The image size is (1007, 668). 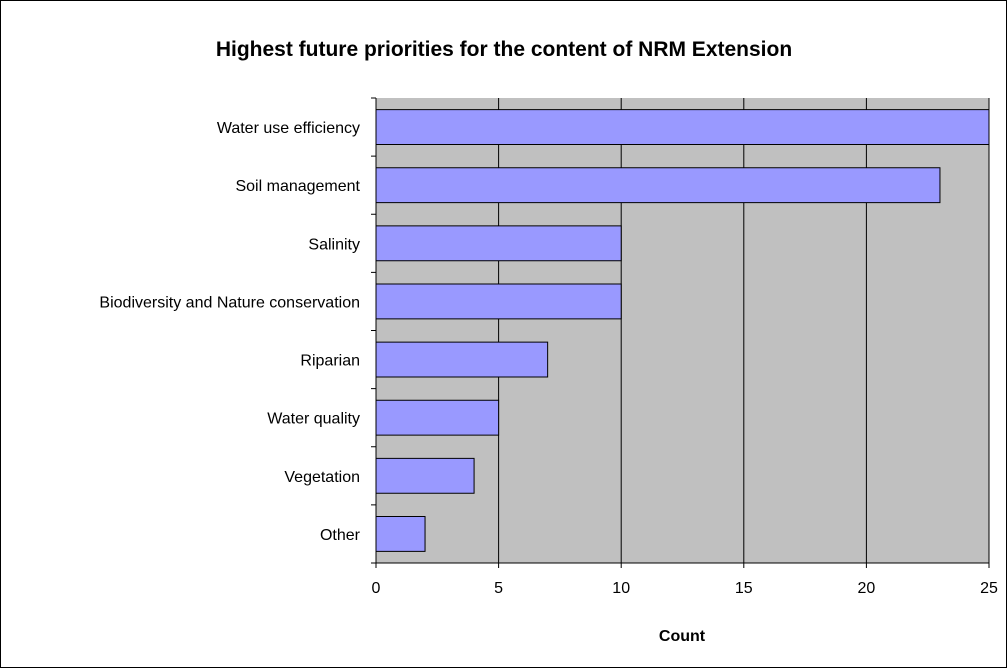 What do you see at coordinates (498, 588) in the screenshot?
I see `x-tick-label: 5` at bounding box center [498, 588].